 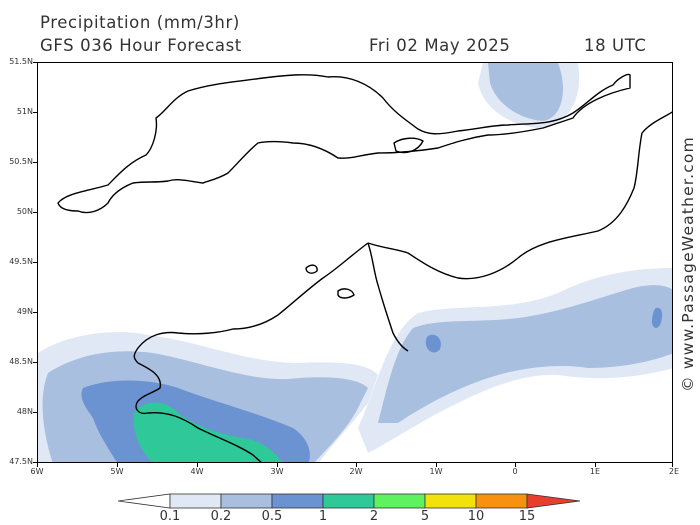 I want to click on lat-label-8: 47.5N, so click(x=21, y=461).